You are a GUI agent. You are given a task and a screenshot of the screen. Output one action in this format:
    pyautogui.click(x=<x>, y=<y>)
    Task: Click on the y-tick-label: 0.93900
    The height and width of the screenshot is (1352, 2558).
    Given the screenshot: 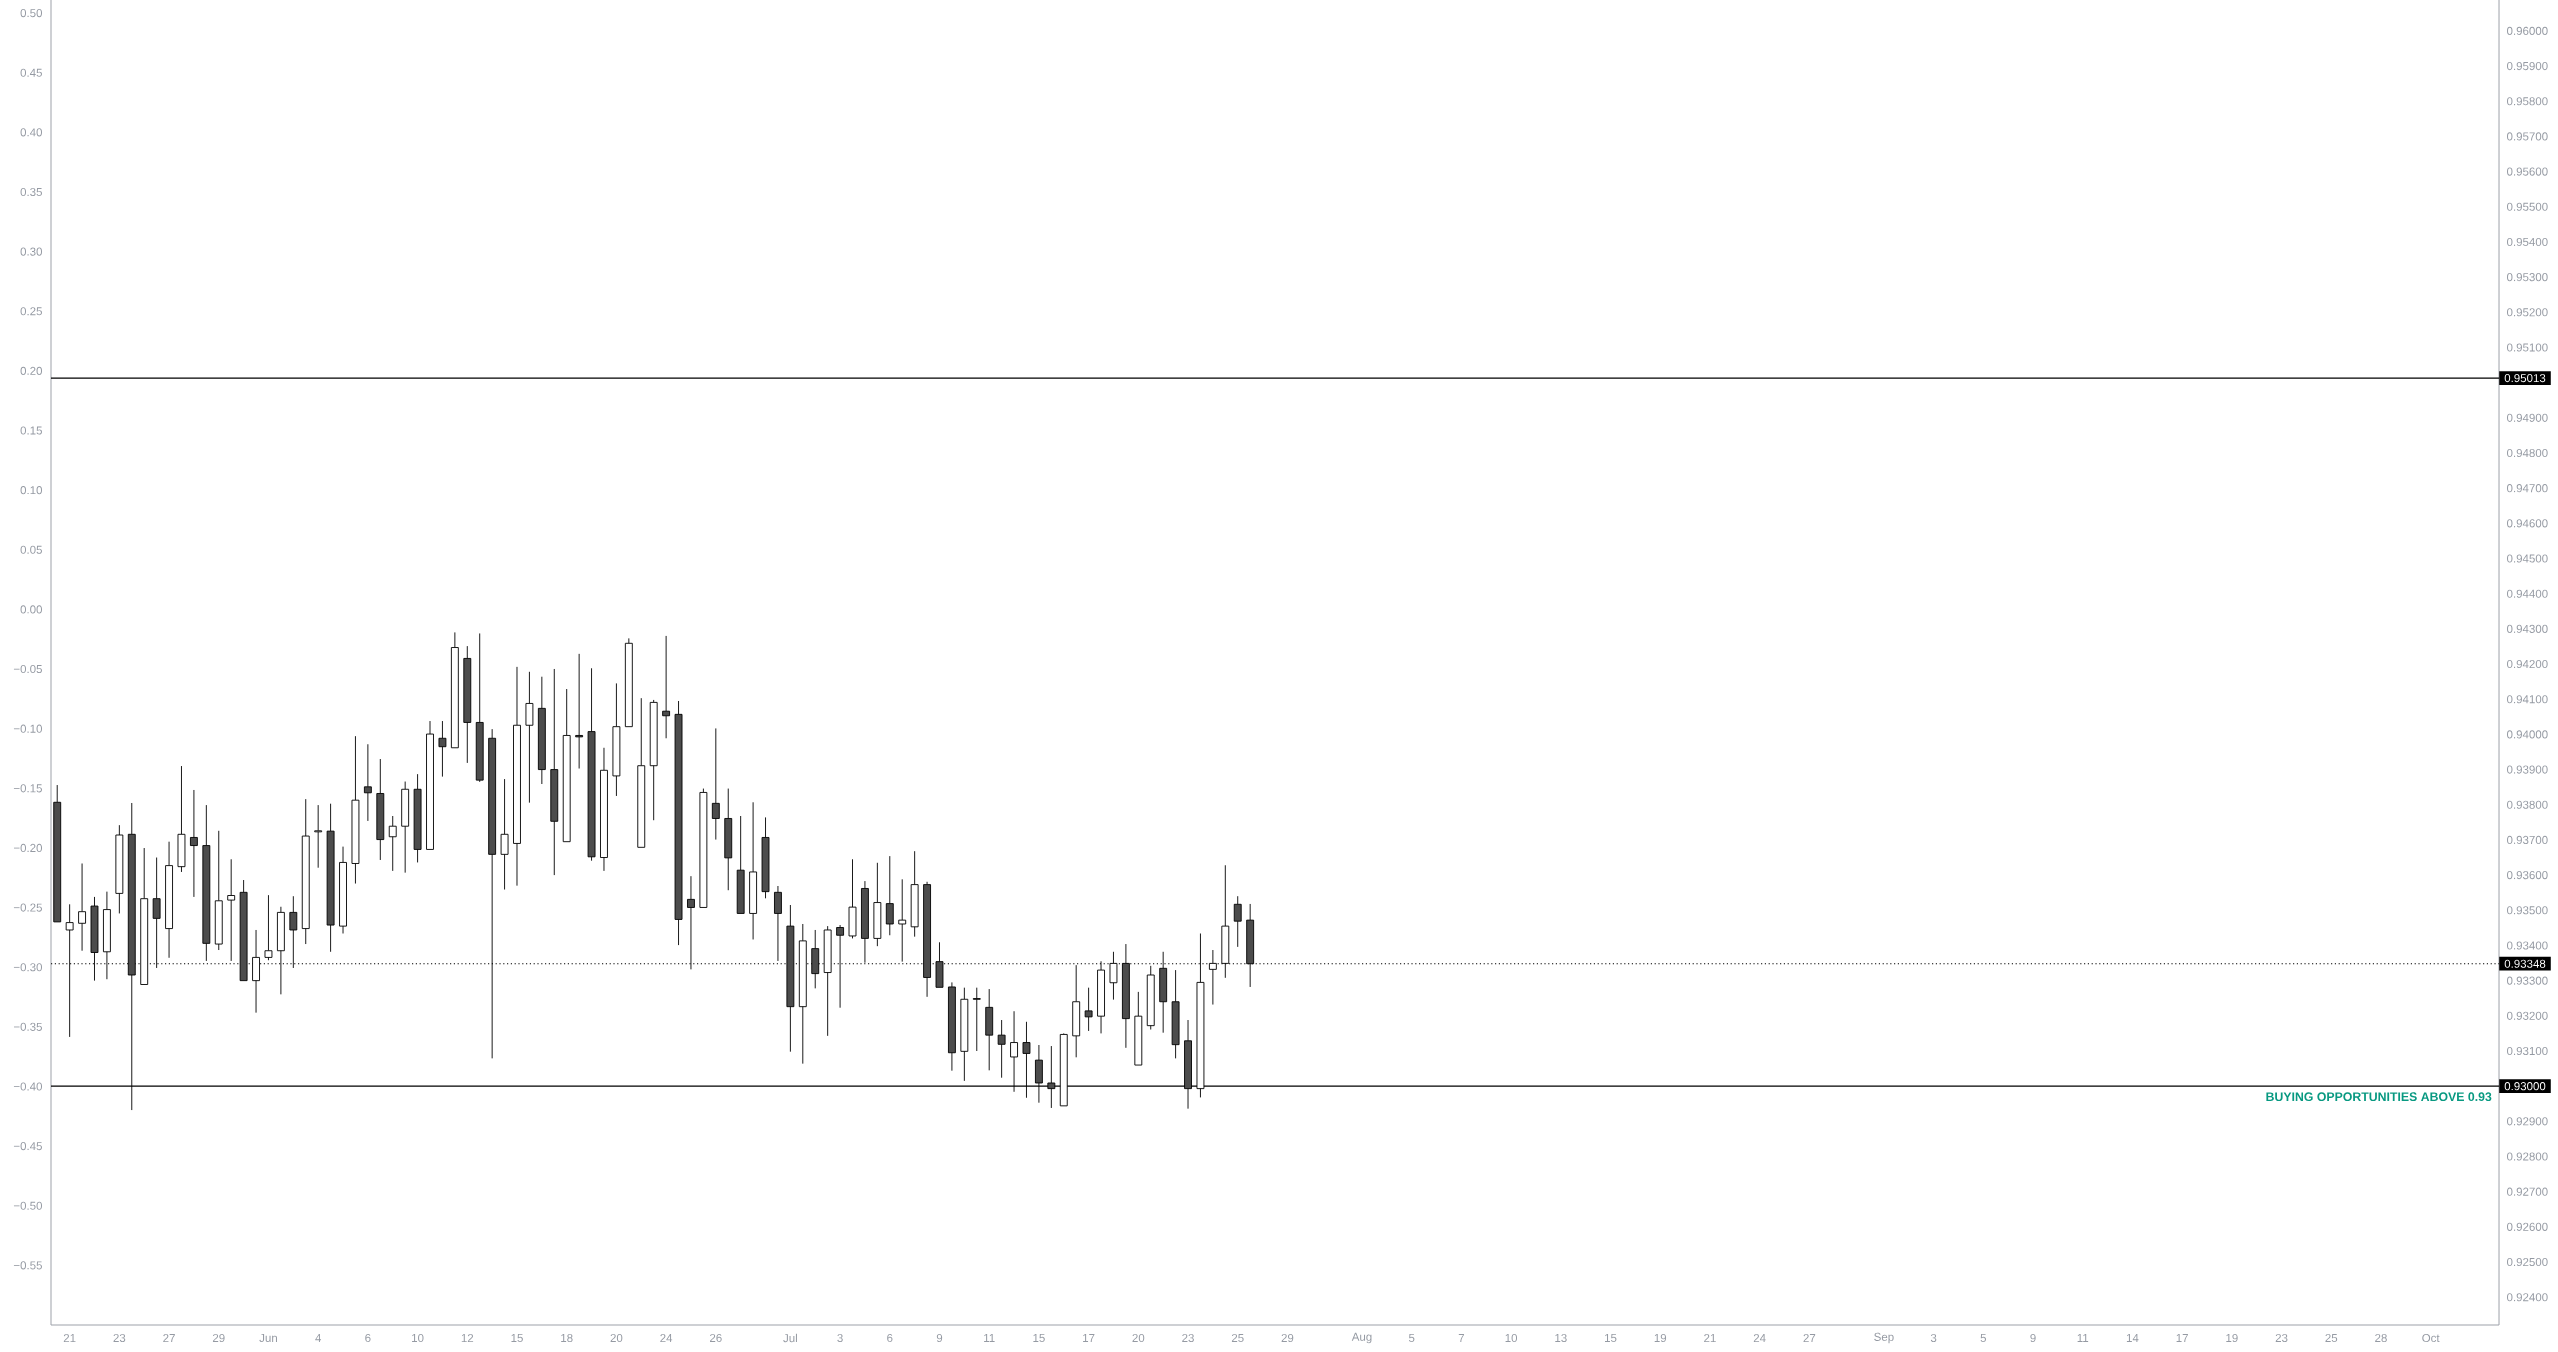 What is the action you would take?
    pyautogui.click(x=2527, y=769)
    